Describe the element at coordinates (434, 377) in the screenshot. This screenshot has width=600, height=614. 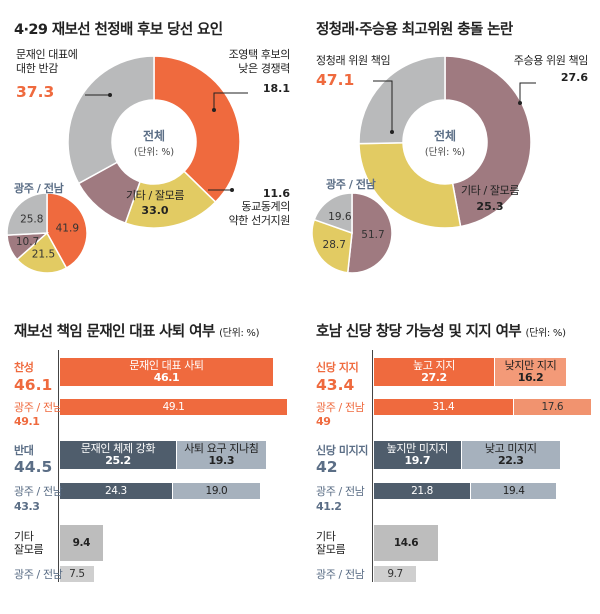
I see `chart4-bar-1-1-value: 27.2` at that location.